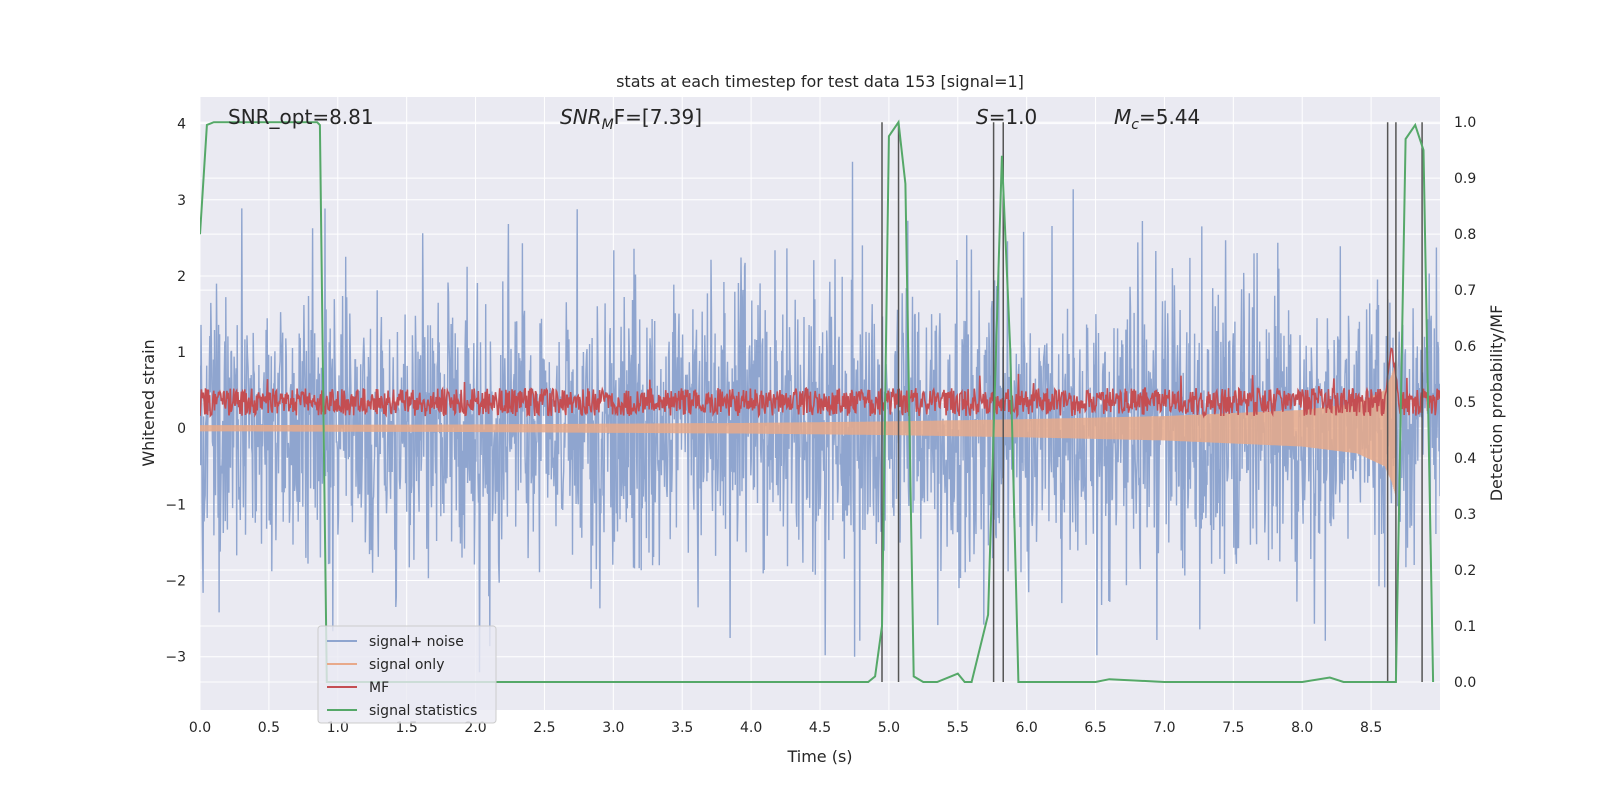  Describe the element at coordinates (1233, 728) in the screenshot. I see `x-tick-label: 7.5` at that location.